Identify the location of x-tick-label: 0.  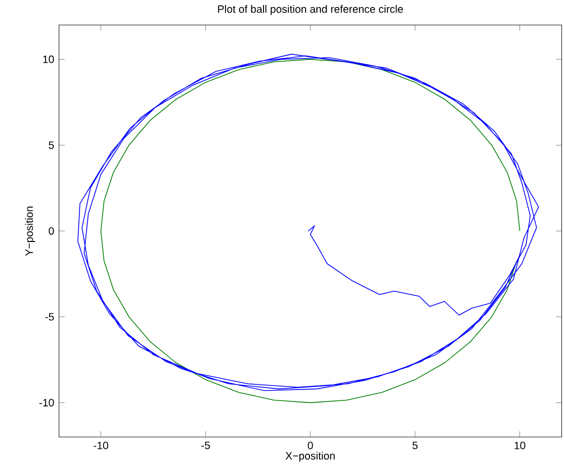
(310, 446).